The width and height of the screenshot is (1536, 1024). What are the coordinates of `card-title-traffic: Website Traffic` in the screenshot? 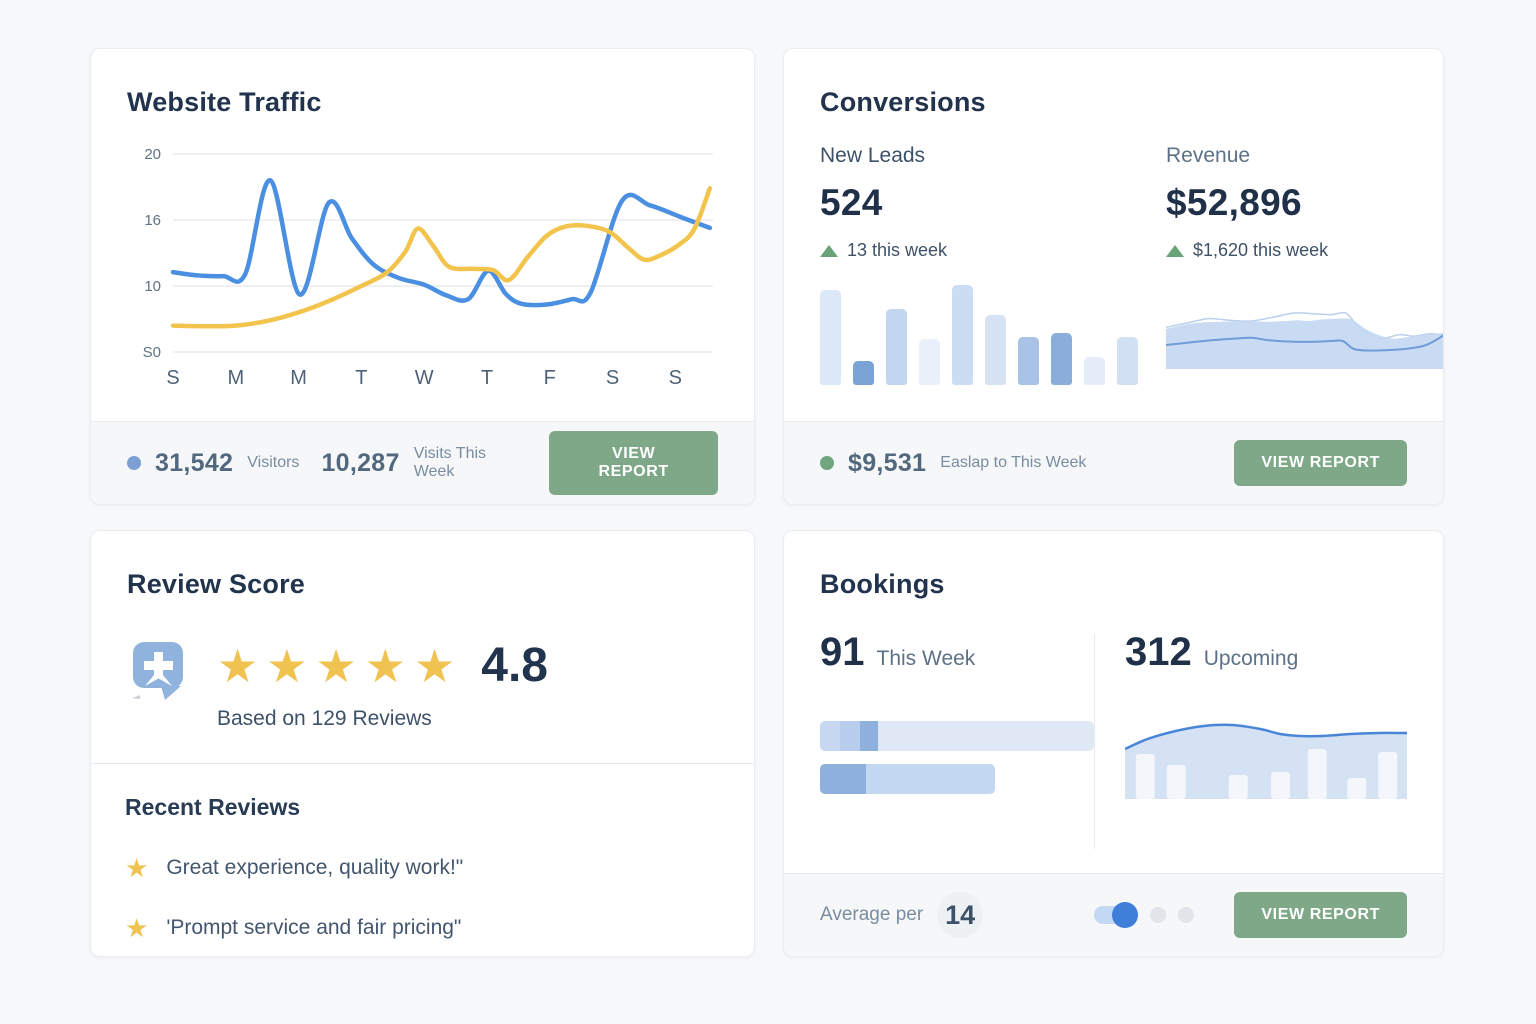 It's located at (224, 102).